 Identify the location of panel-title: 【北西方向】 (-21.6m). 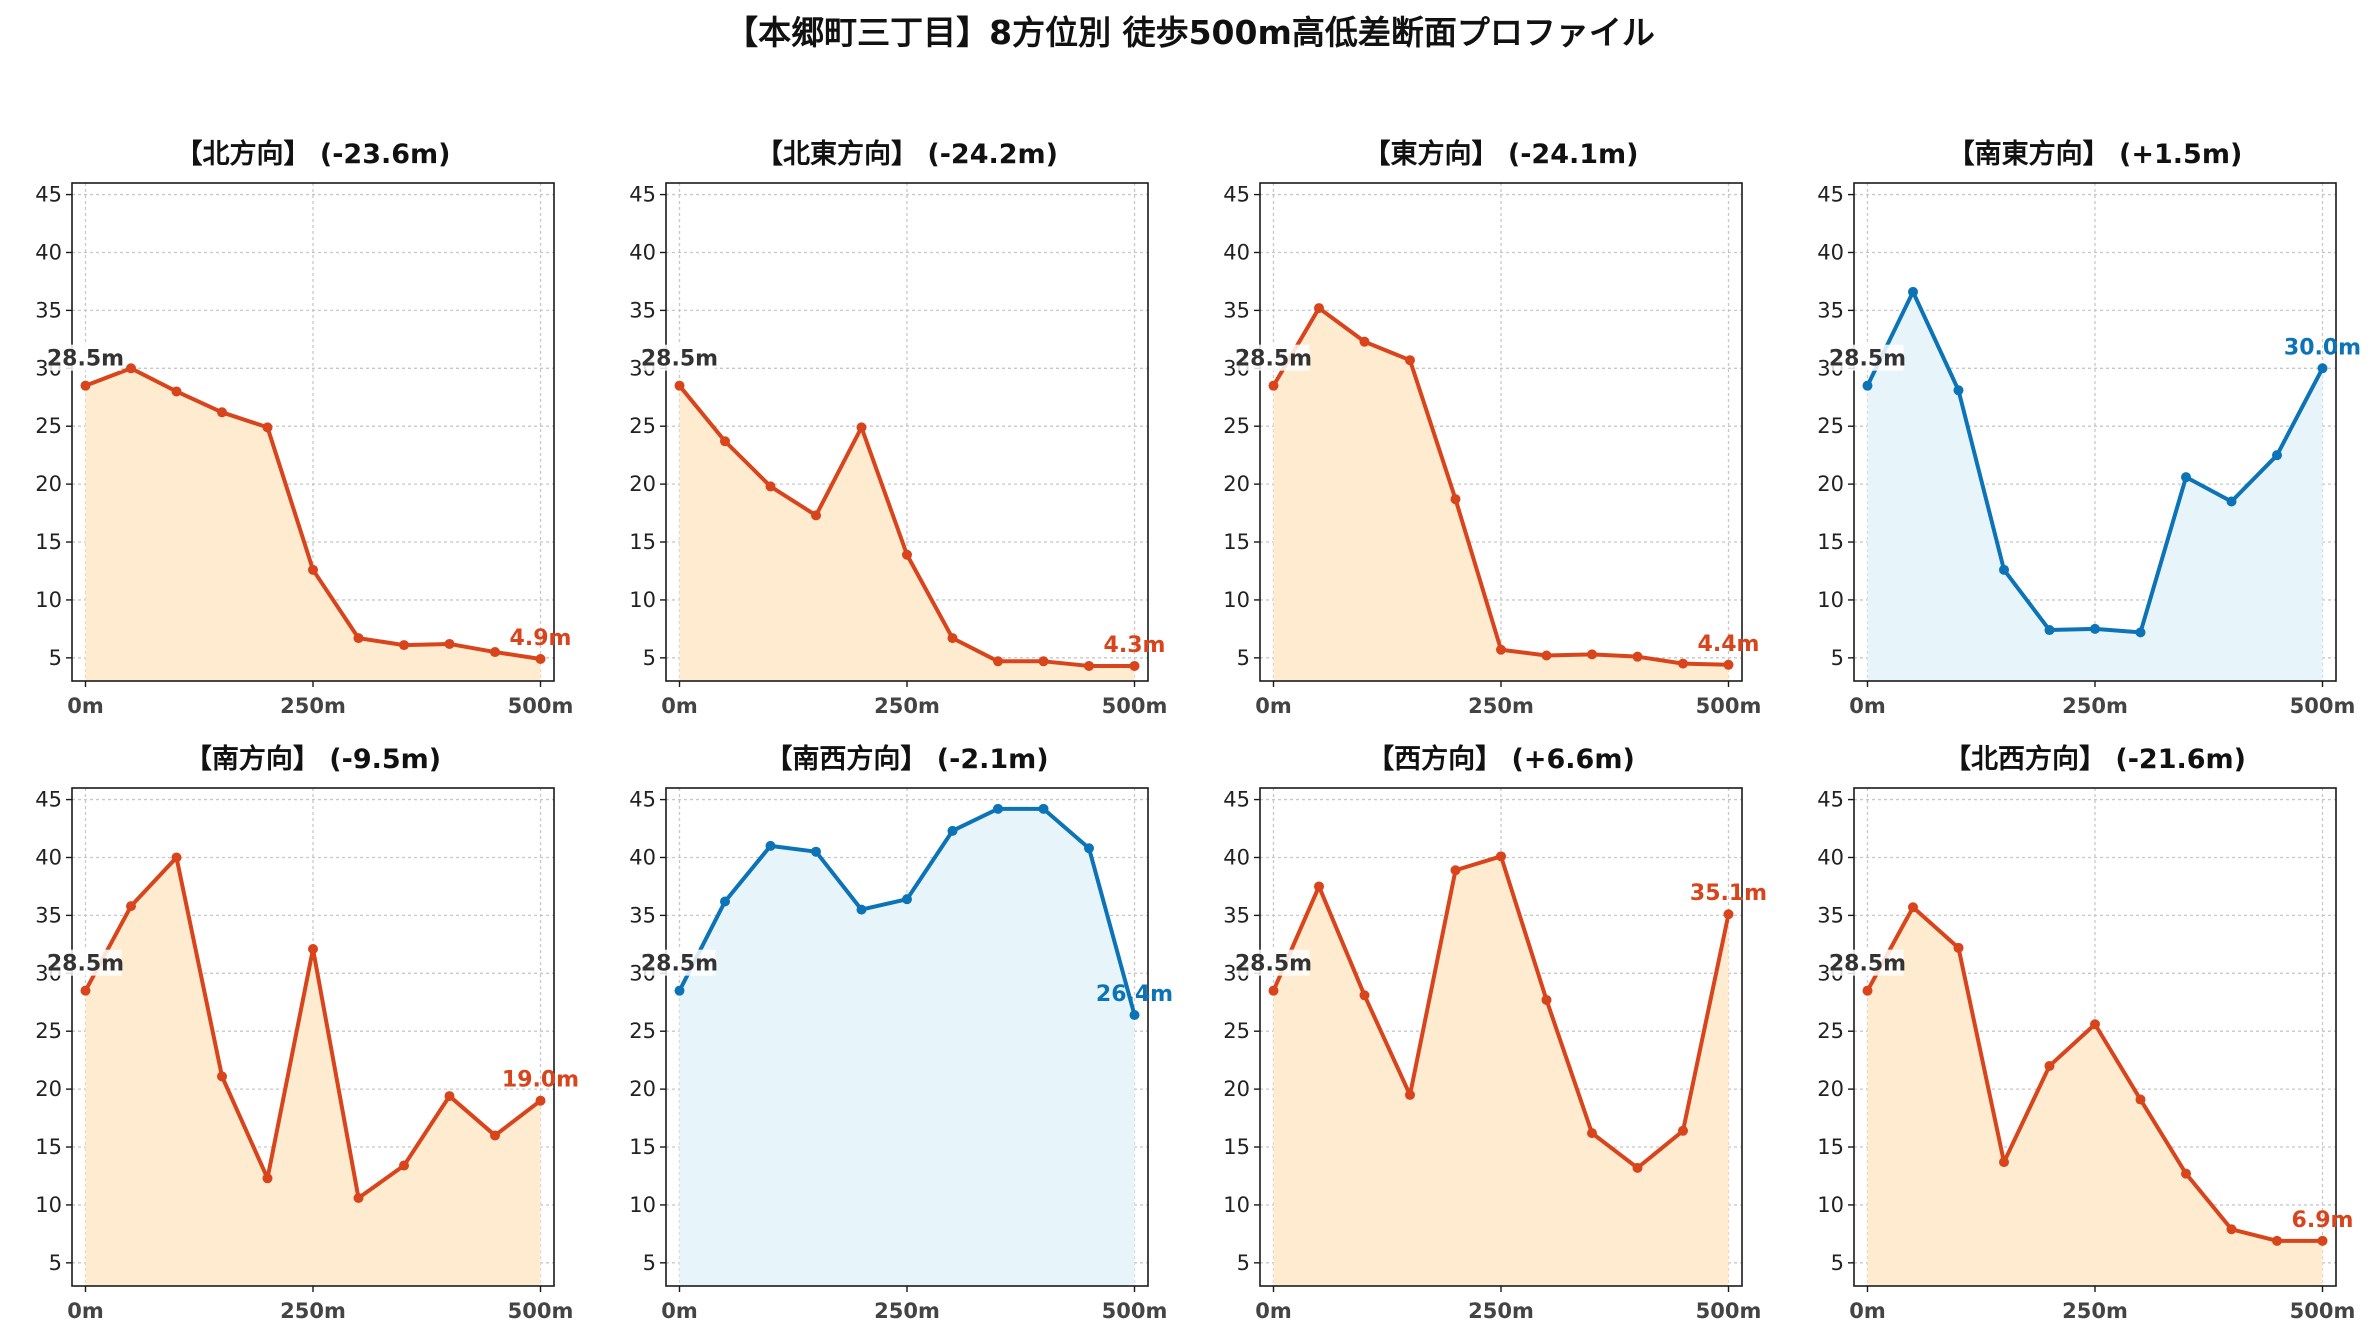
(2095, 759).